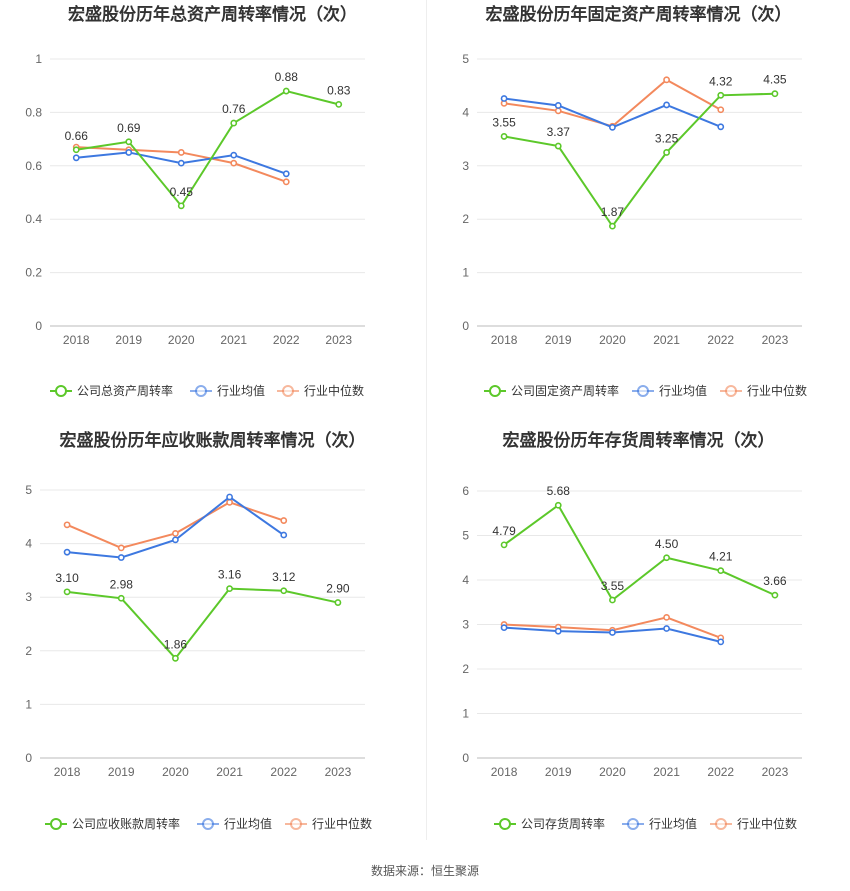 The image size is (850, 891). Describe the element at coordinates (339, 90) in the screenshot. I see `data-label: 0.83` at that location.